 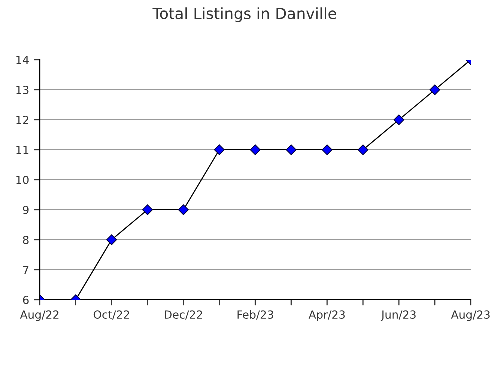 I want to click on x-tick-label: Oct/22, so click(x=112, y=315).